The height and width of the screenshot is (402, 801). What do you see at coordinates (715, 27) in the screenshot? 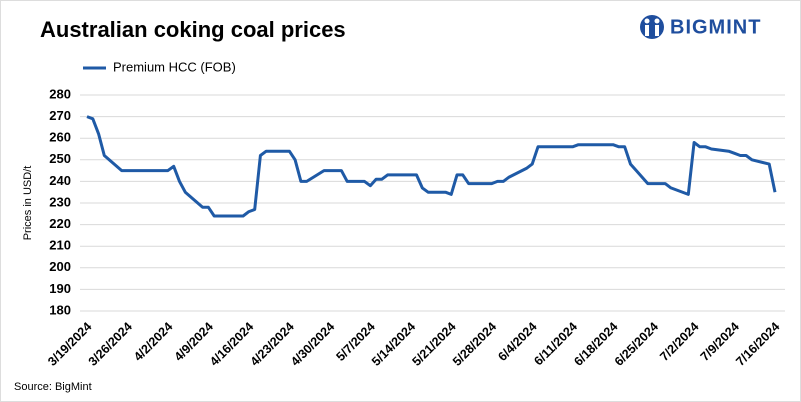
I see `logo-text: BIGMINT` at bounding box center [715, 27].